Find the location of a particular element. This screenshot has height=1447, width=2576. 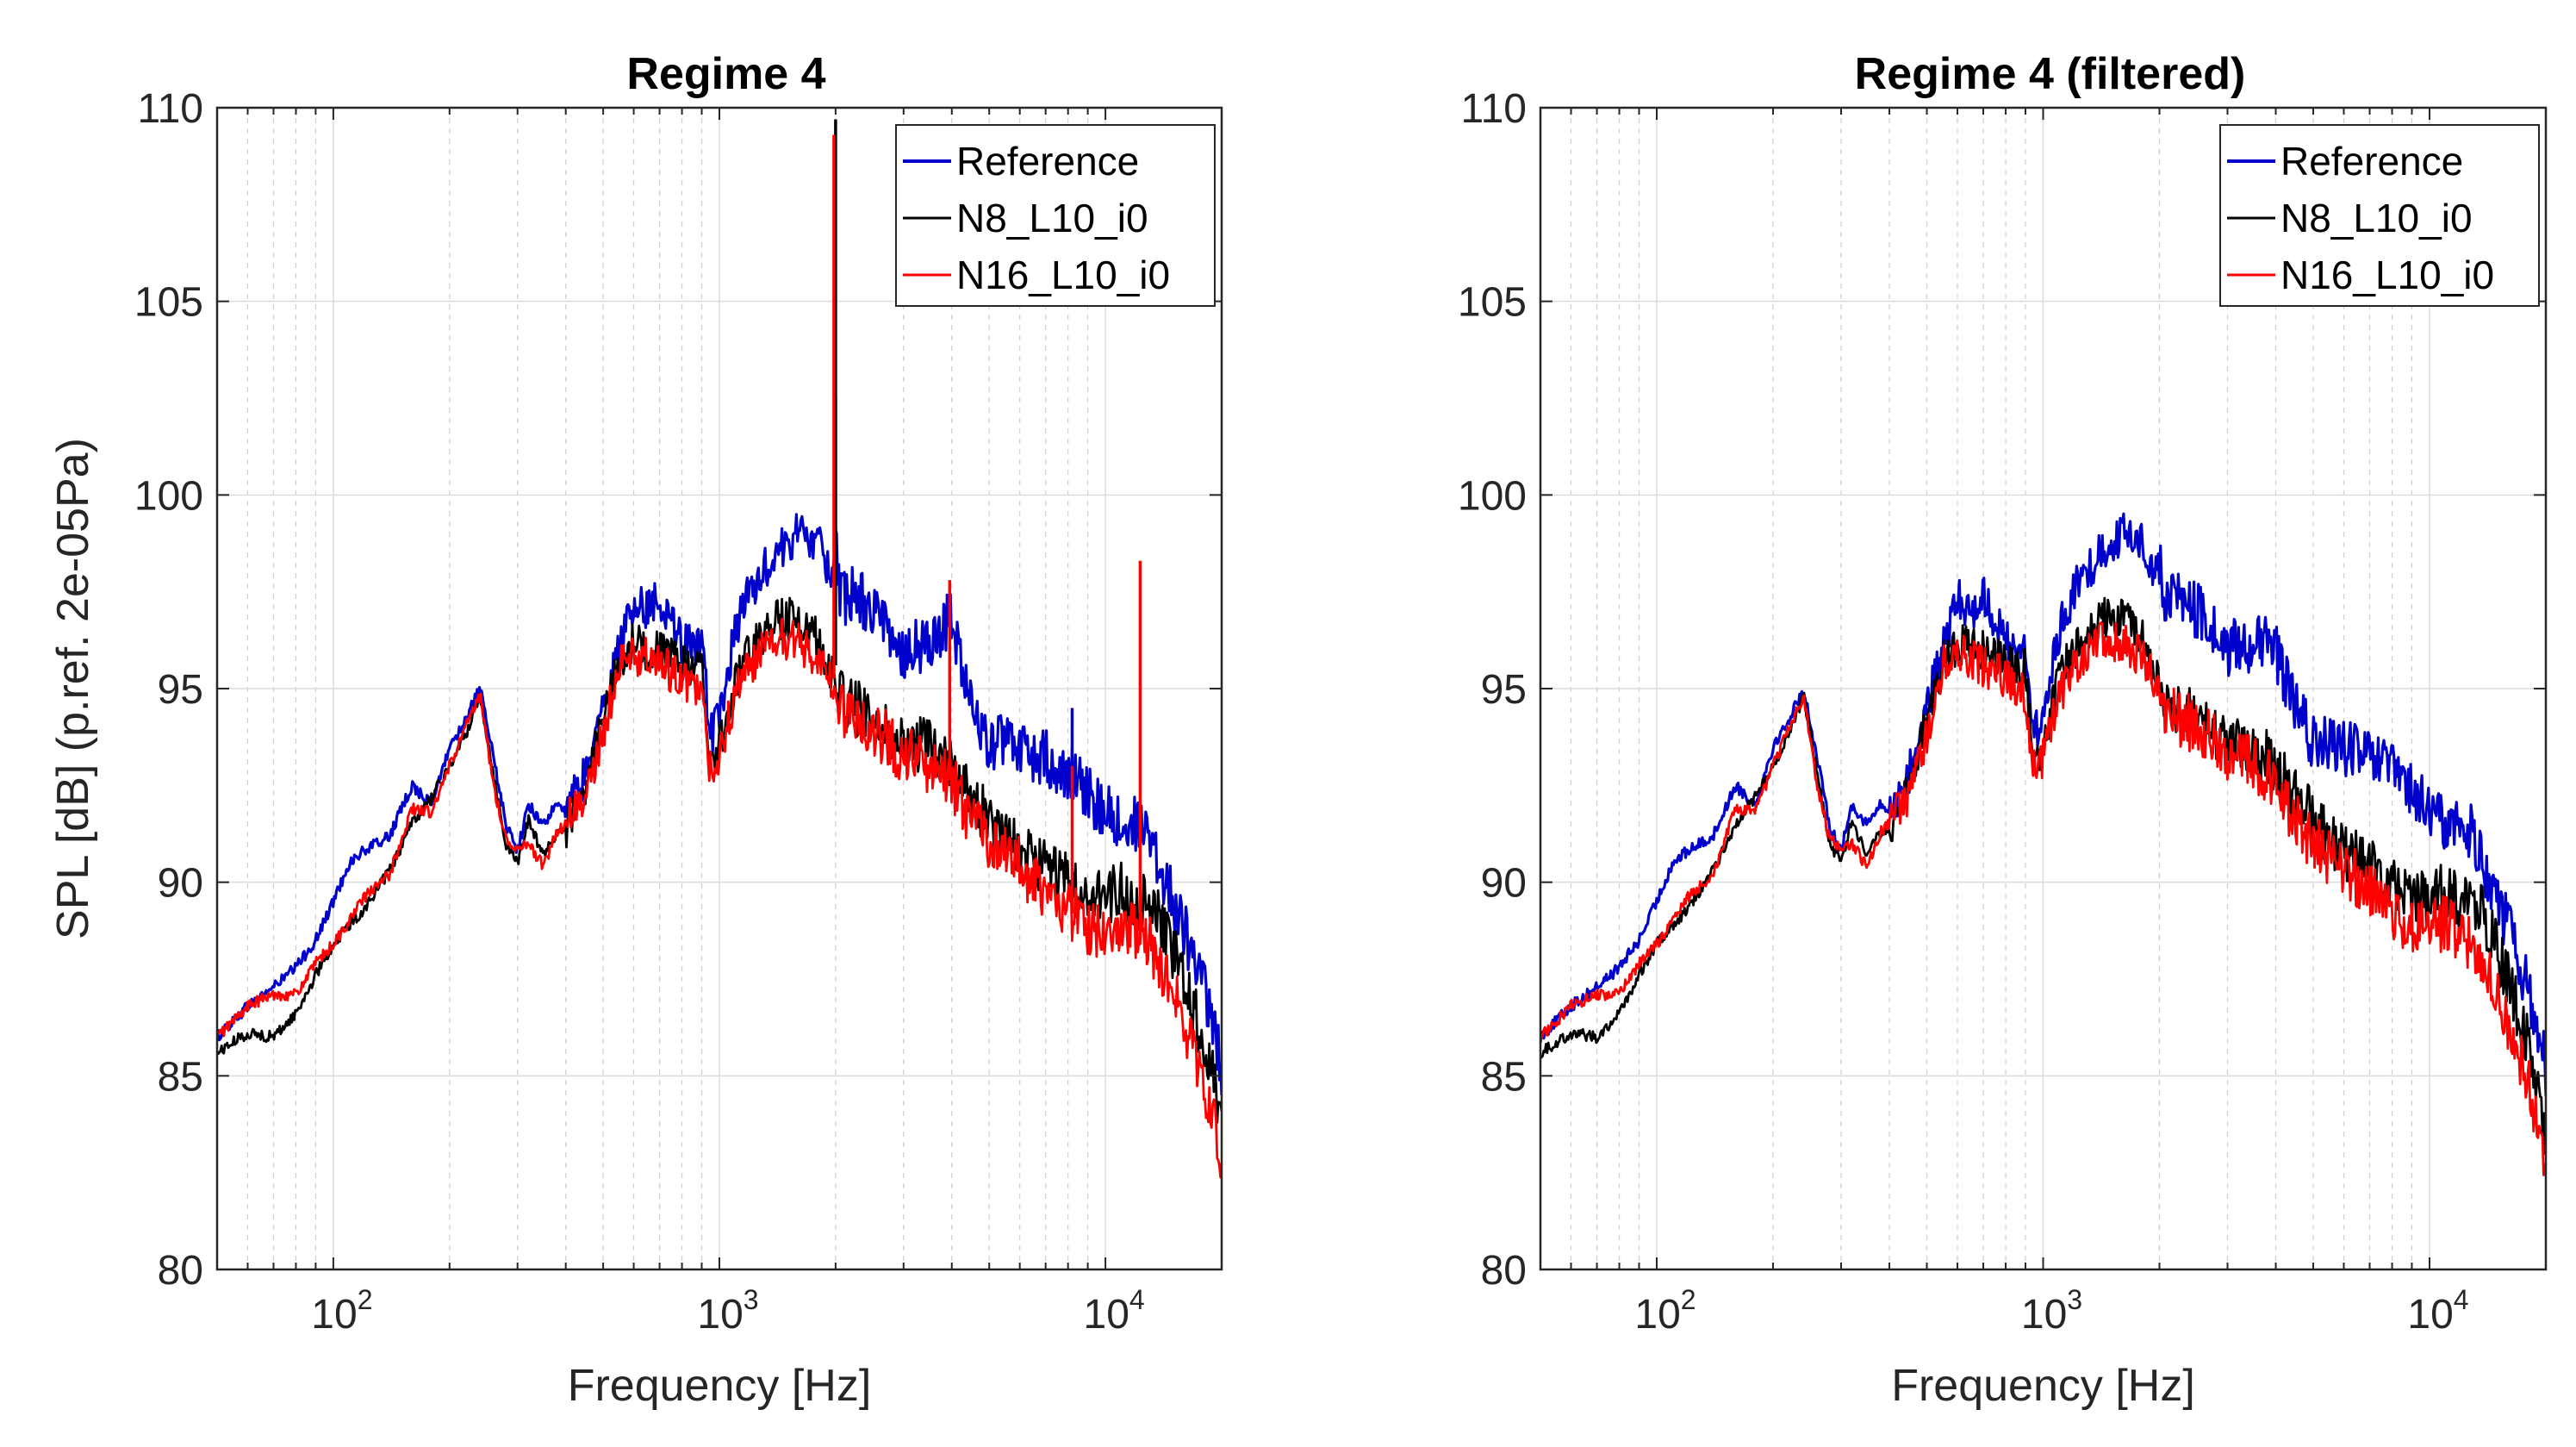

chart-title: Regime 4 is located at coordinates (726, 74).